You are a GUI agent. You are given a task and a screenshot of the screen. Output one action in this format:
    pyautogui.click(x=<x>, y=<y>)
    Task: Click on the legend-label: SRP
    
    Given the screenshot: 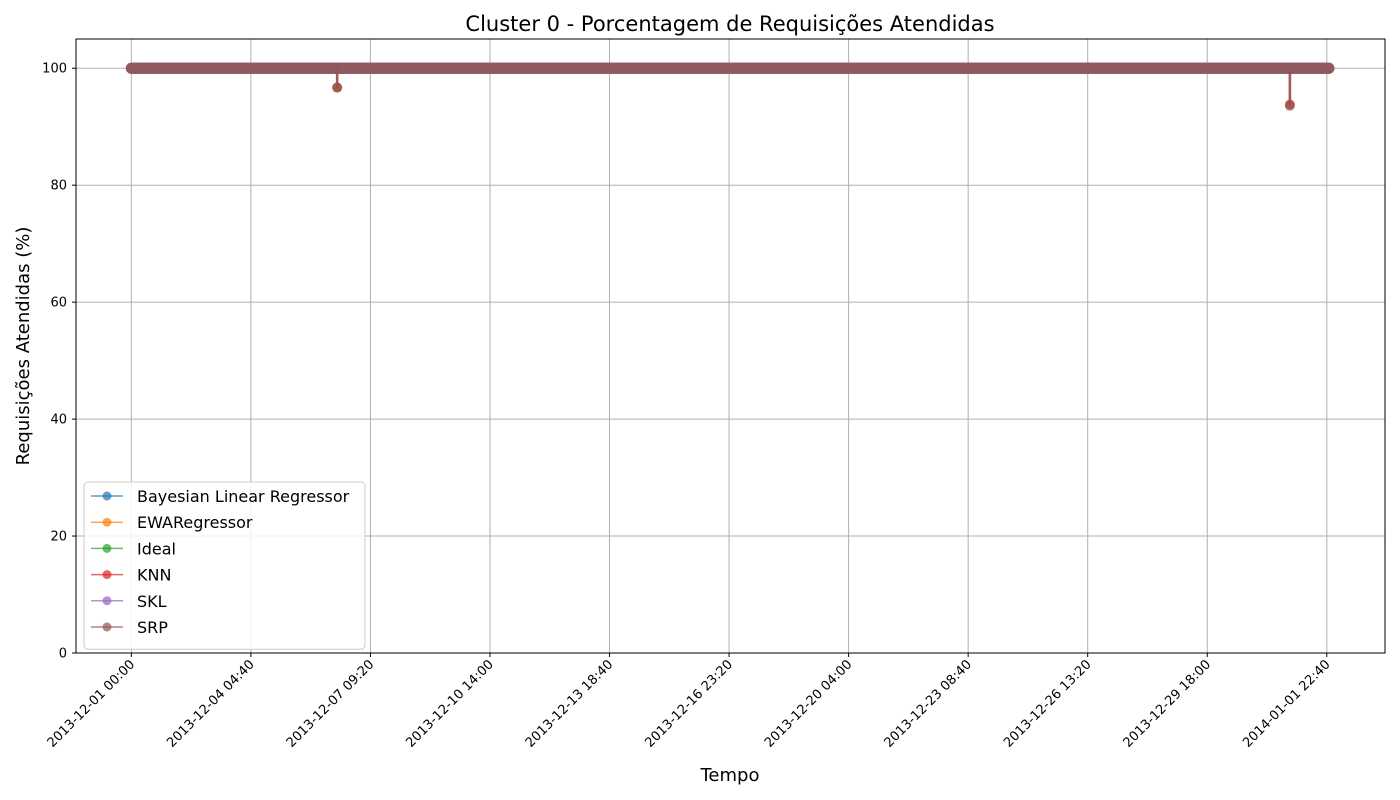 What is the action you would take?
    pyautogui.click(x=152, y=627)
    